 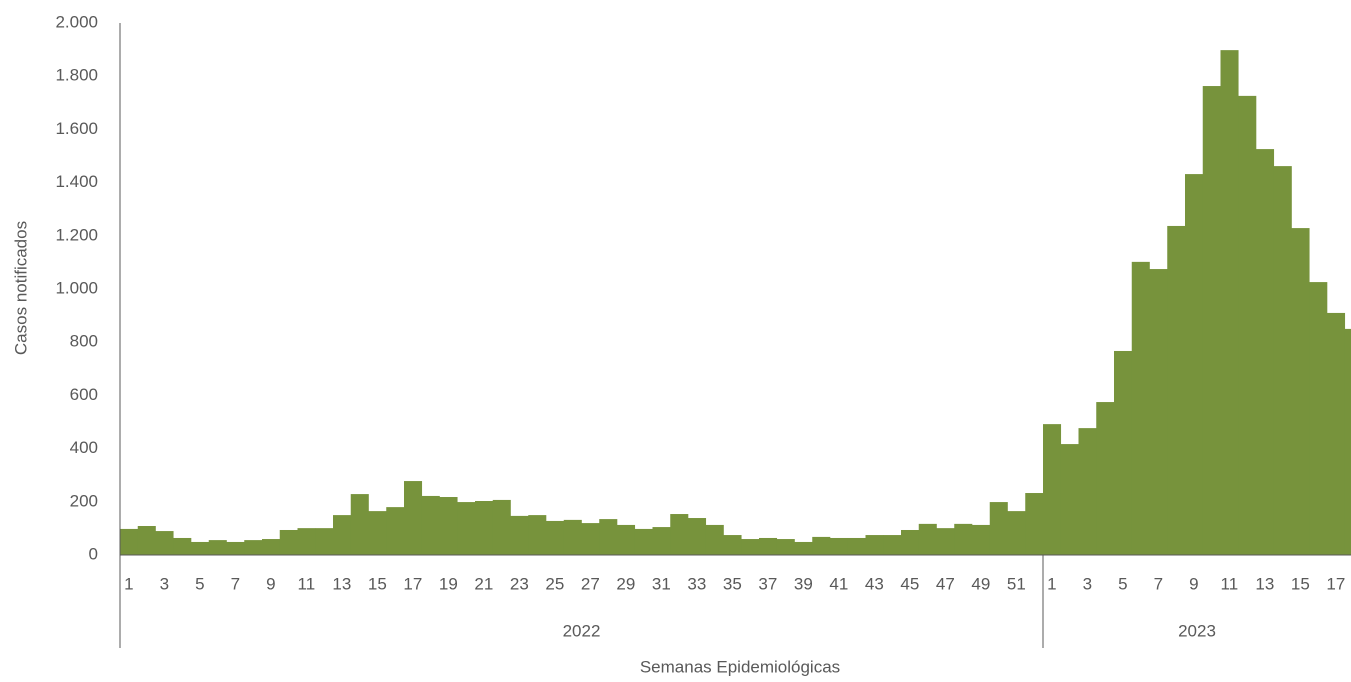 I want to click on group-label: 2022, so click(x=582, y=630).